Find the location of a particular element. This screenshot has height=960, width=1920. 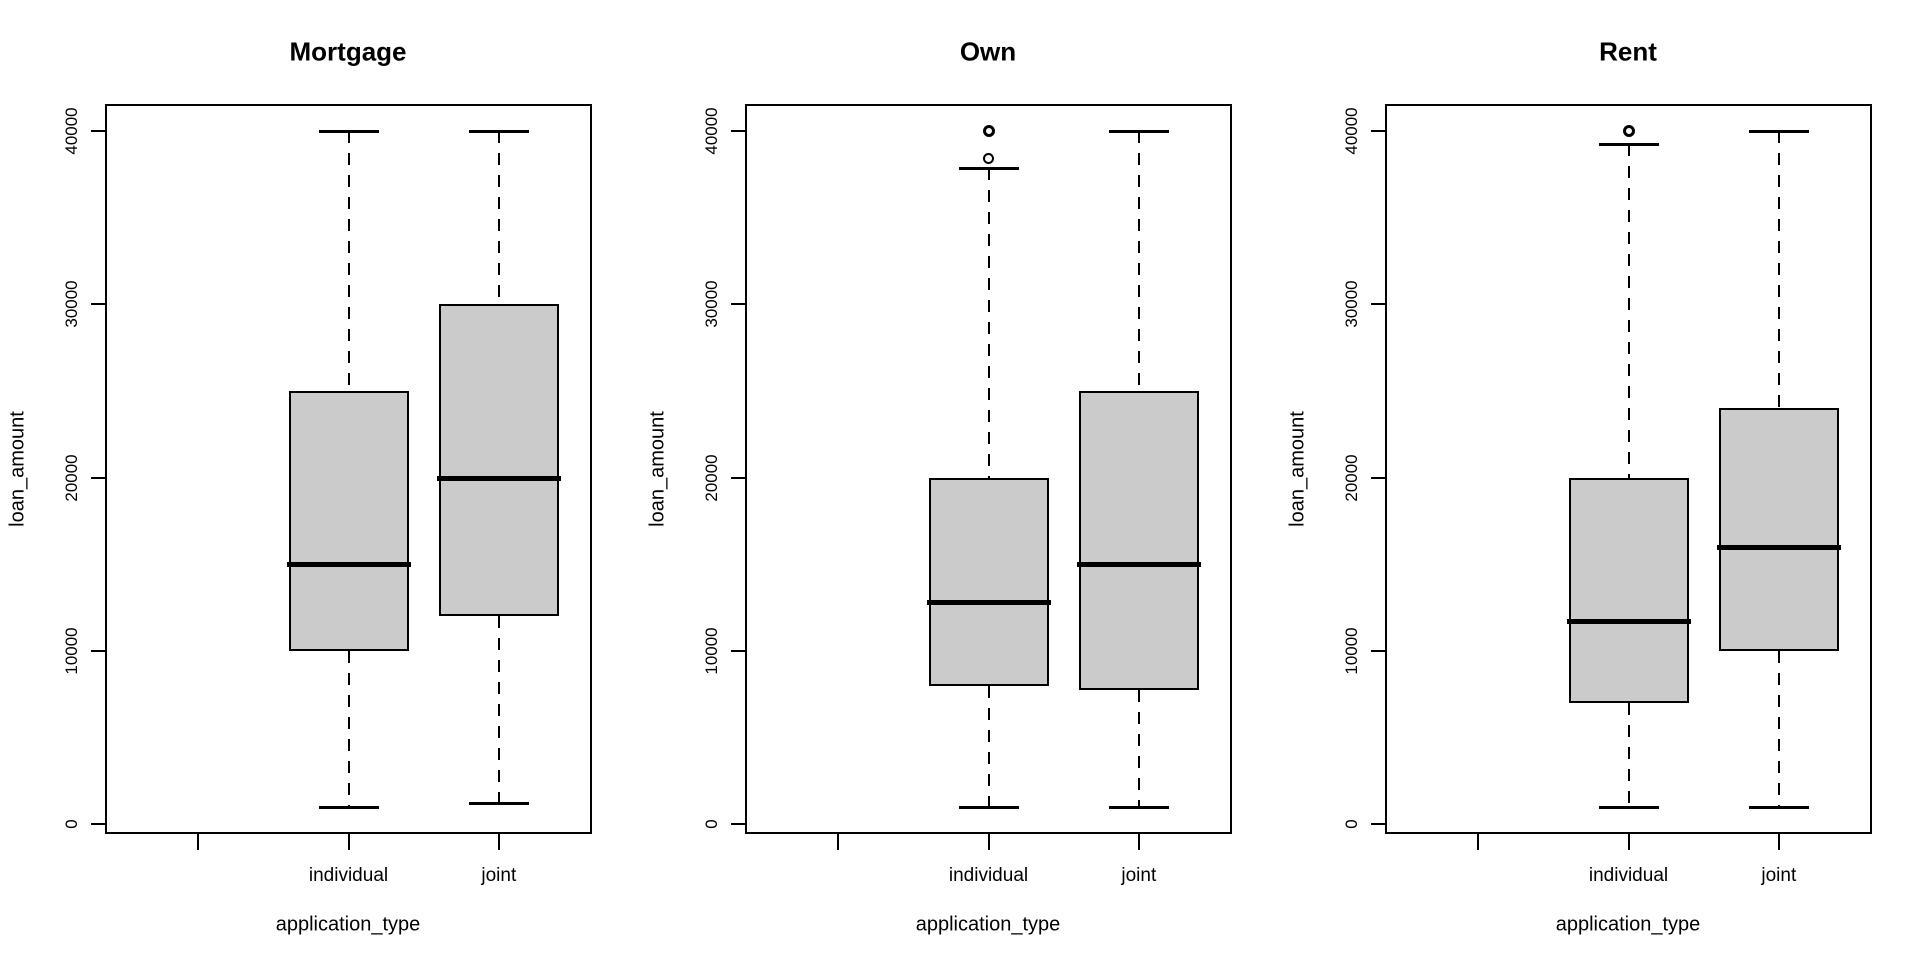

panel-title: Own is located at coordinates (988, 51).